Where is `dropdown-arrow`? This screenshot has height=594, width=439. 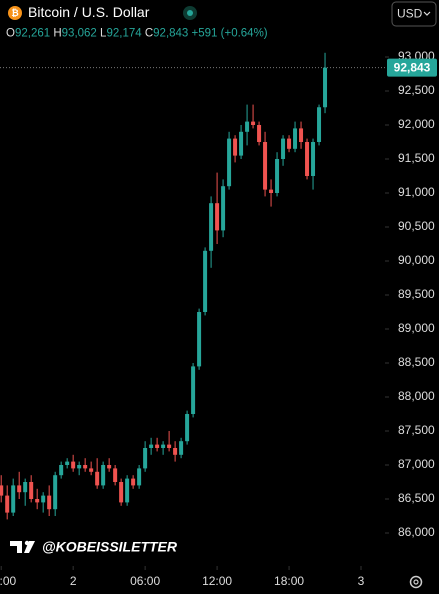 dropdown-arrow is located at coordinates (427, 13).